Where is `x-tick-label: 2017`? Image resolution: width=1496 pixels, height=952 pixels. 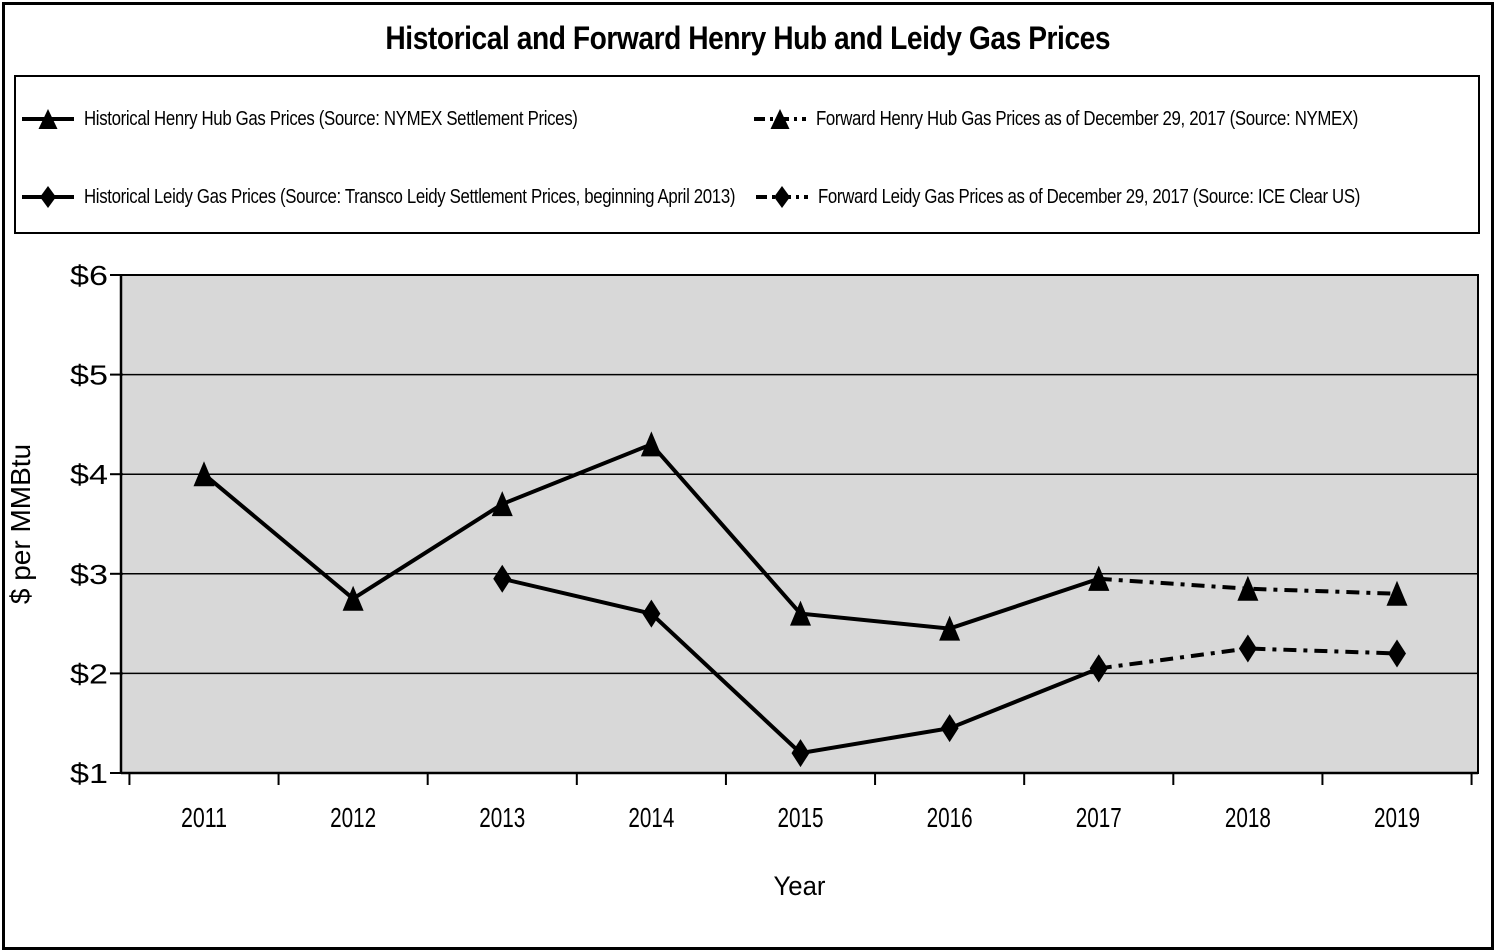 x-tick-label: 2017 is located at coordinates (1099, 817).